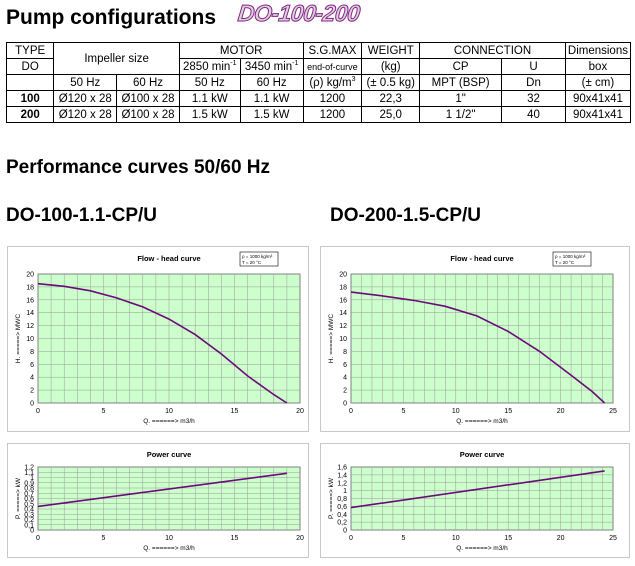 Image resolution: width=635 pixels, height=566 pixels. What do you see at coordinates (81, 215) in the screenshot?
I see `model-title-left: DO-100-1.1-CP/U` at bounding box center [81, 215].